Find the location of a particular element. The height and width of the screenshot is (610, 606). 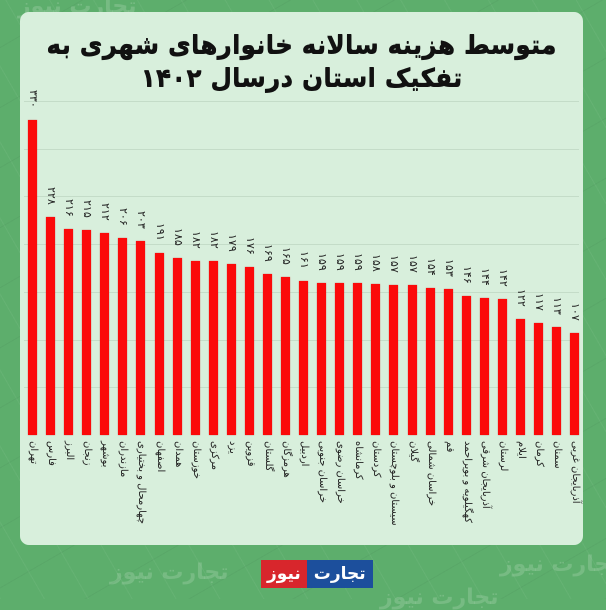

category-label: بوشهر is located at coordinates (106, 454).